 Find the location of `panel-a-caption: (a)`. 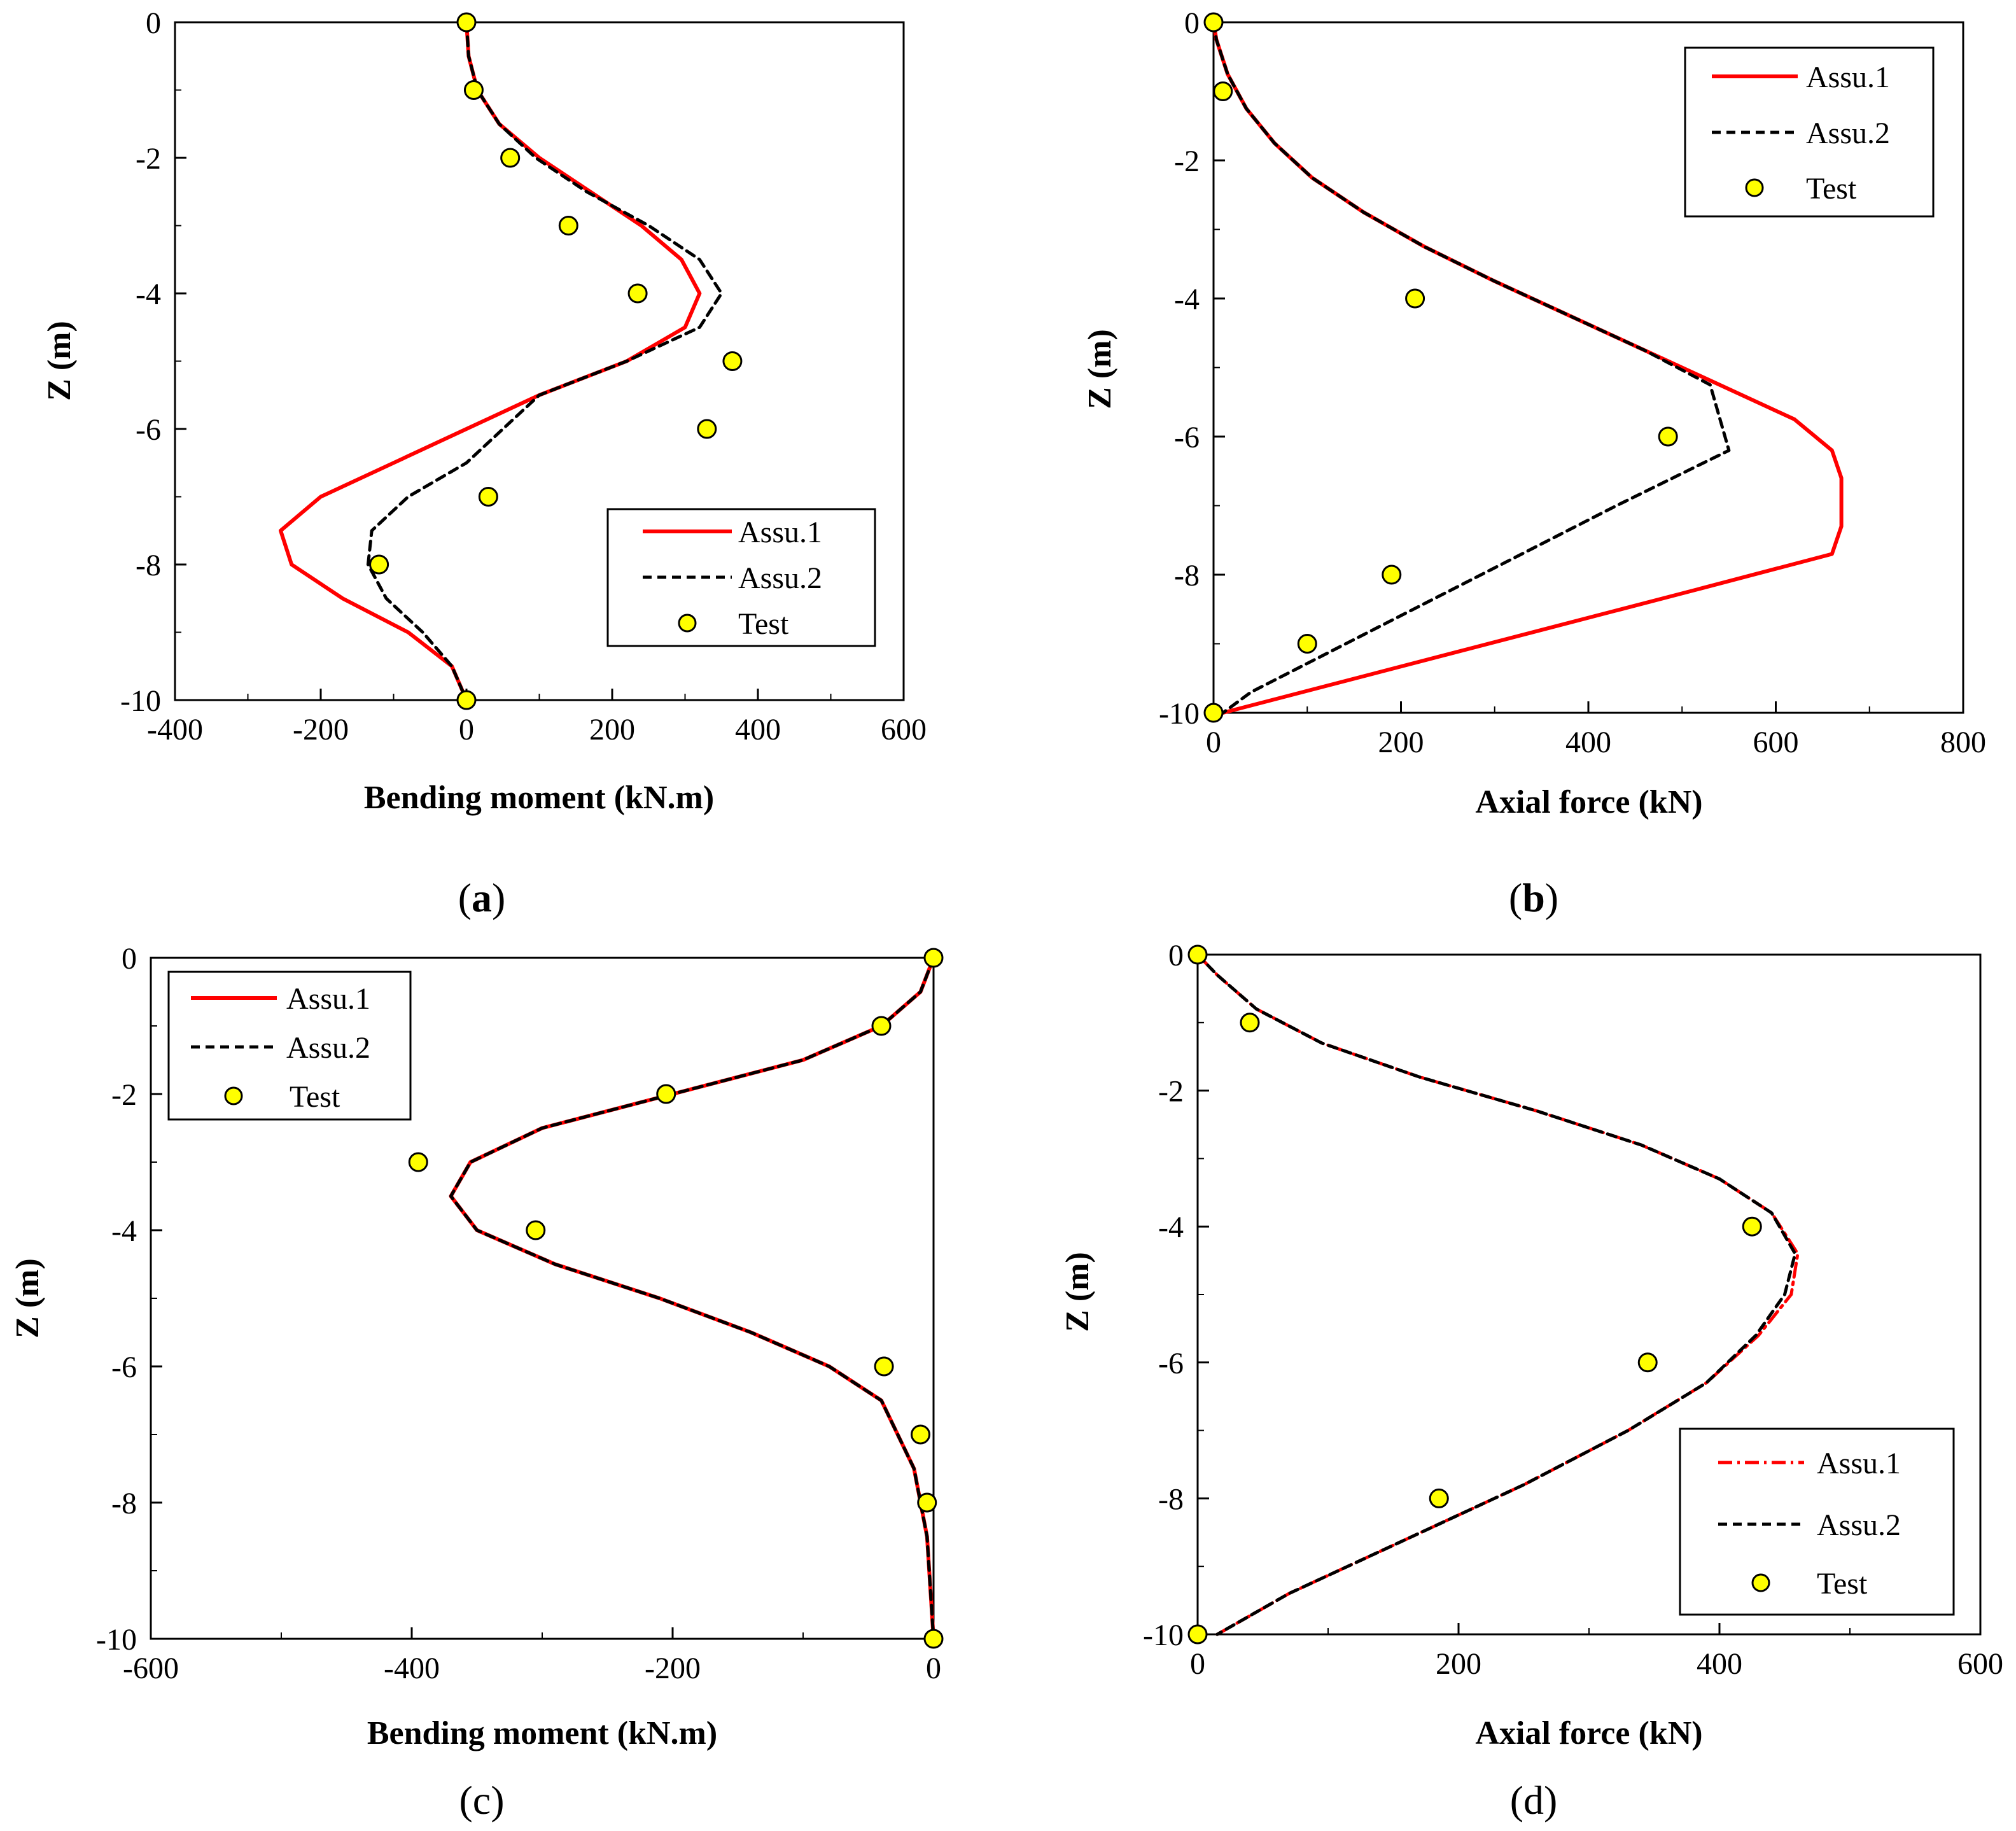

panel-a-caption: (a) is located at coordinates (482, 897).